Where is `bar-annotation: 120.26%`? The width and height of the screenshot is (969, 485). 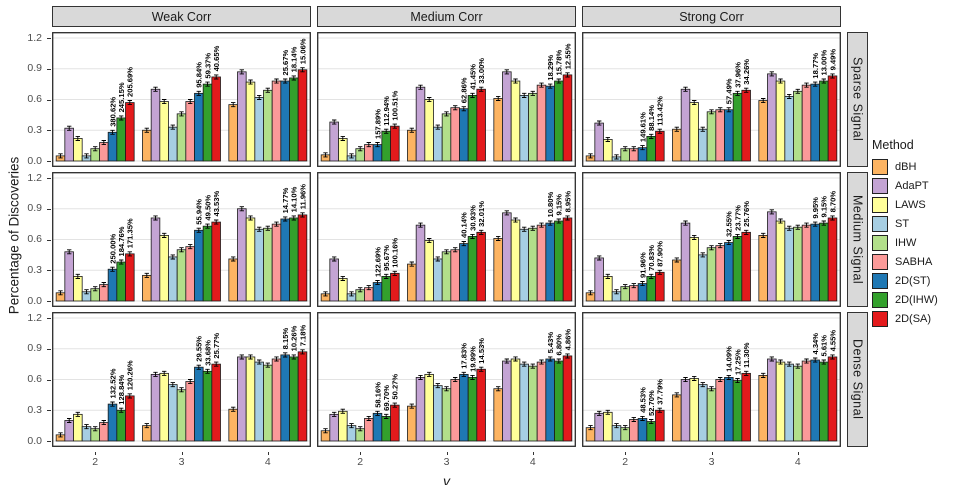
bar-annotation: 120.26% is located at coordinates (130, 375).